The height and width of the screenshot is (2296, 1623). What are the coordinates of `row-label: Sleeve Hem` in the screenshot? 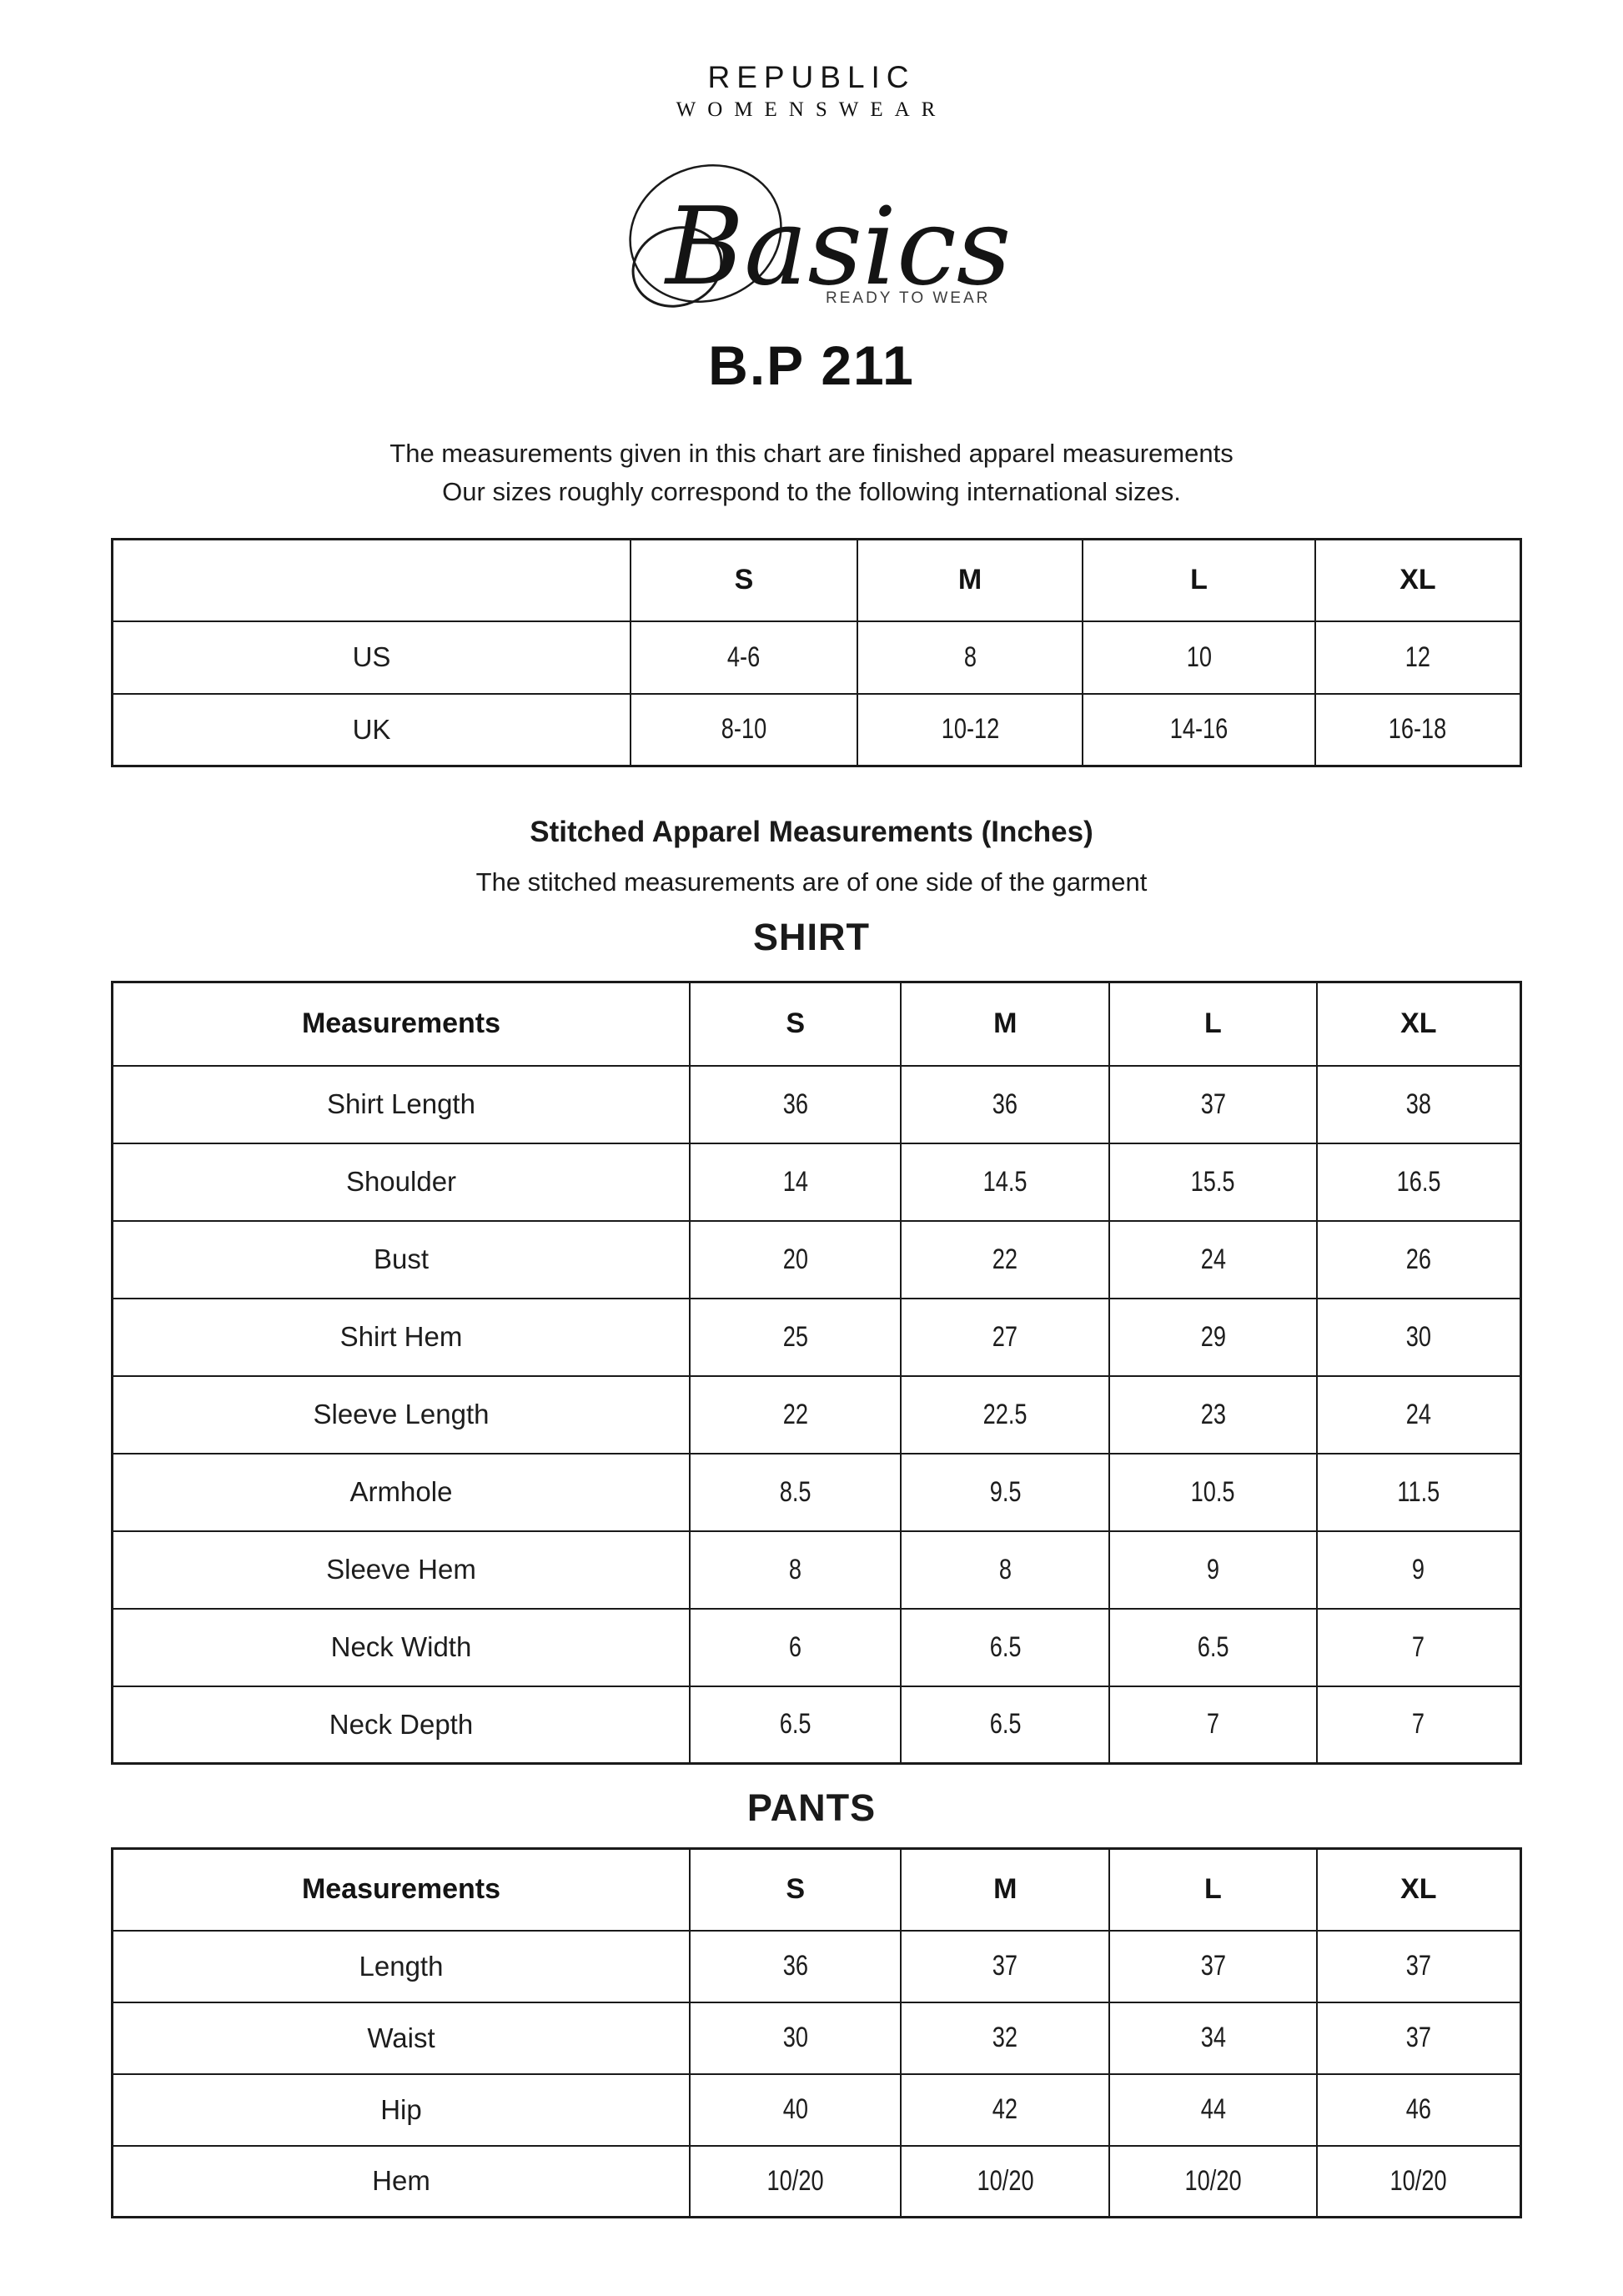 It's located at (401, 1570).